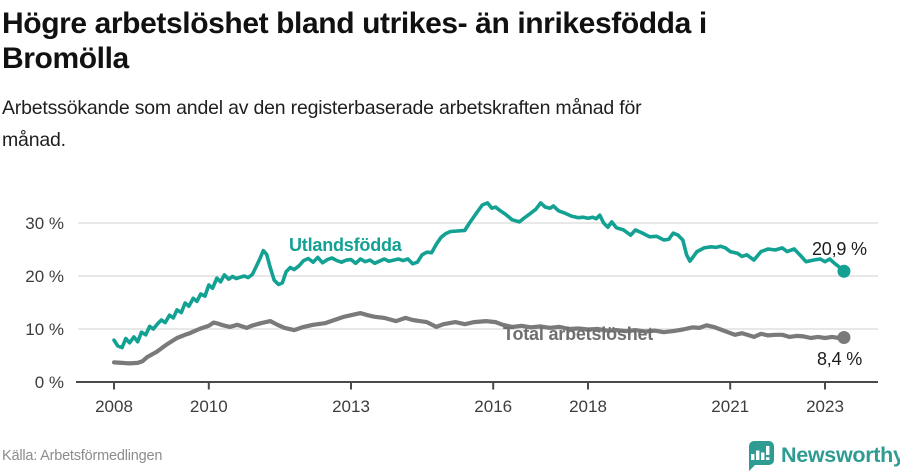 The height and width of the screenshot is (474, 900). Describe the element at coordinates (578, 334) in the screenshot. I see `series-label-total-arbetsloshet: Total arbetslöshet` at that location.